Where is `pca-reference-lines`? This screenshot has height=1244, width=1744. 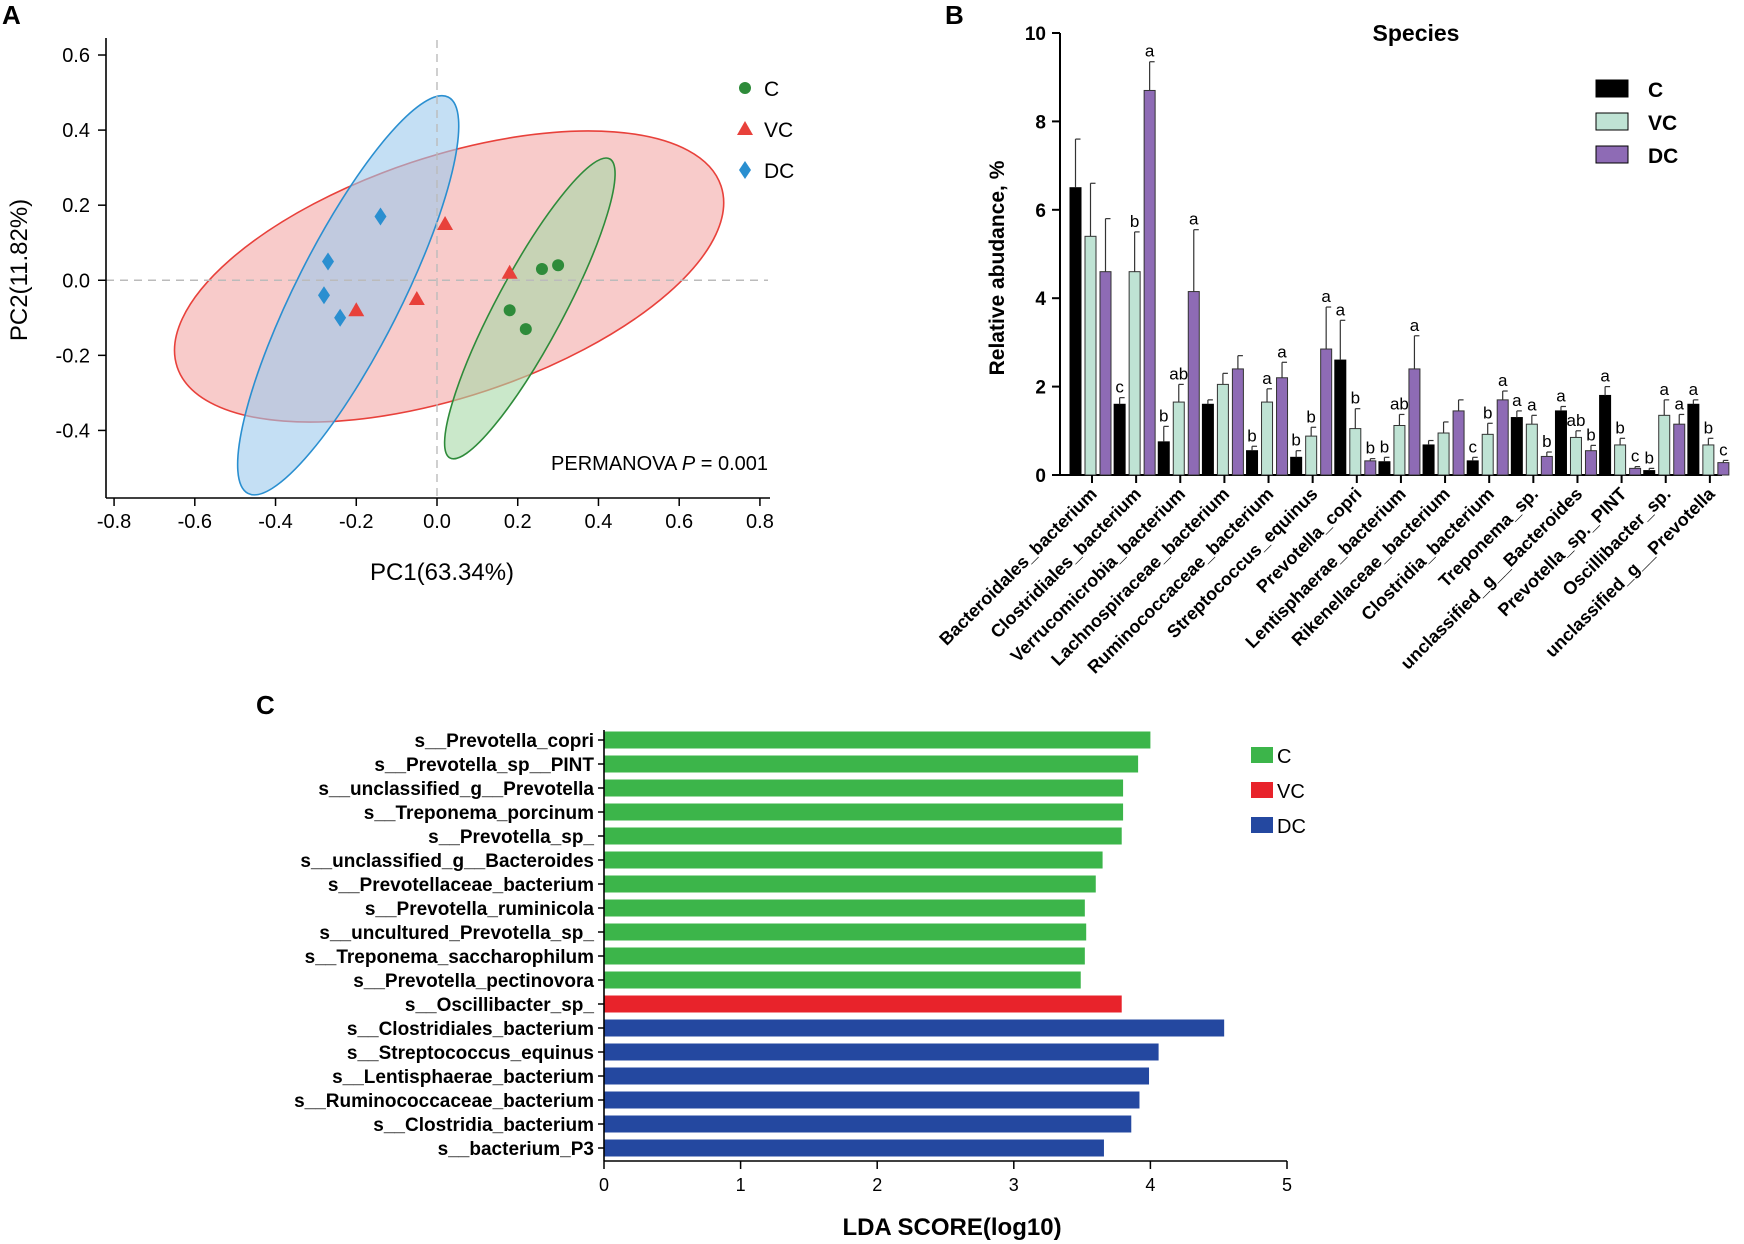 pca-reference-lines is located at coordinates (437, 269).